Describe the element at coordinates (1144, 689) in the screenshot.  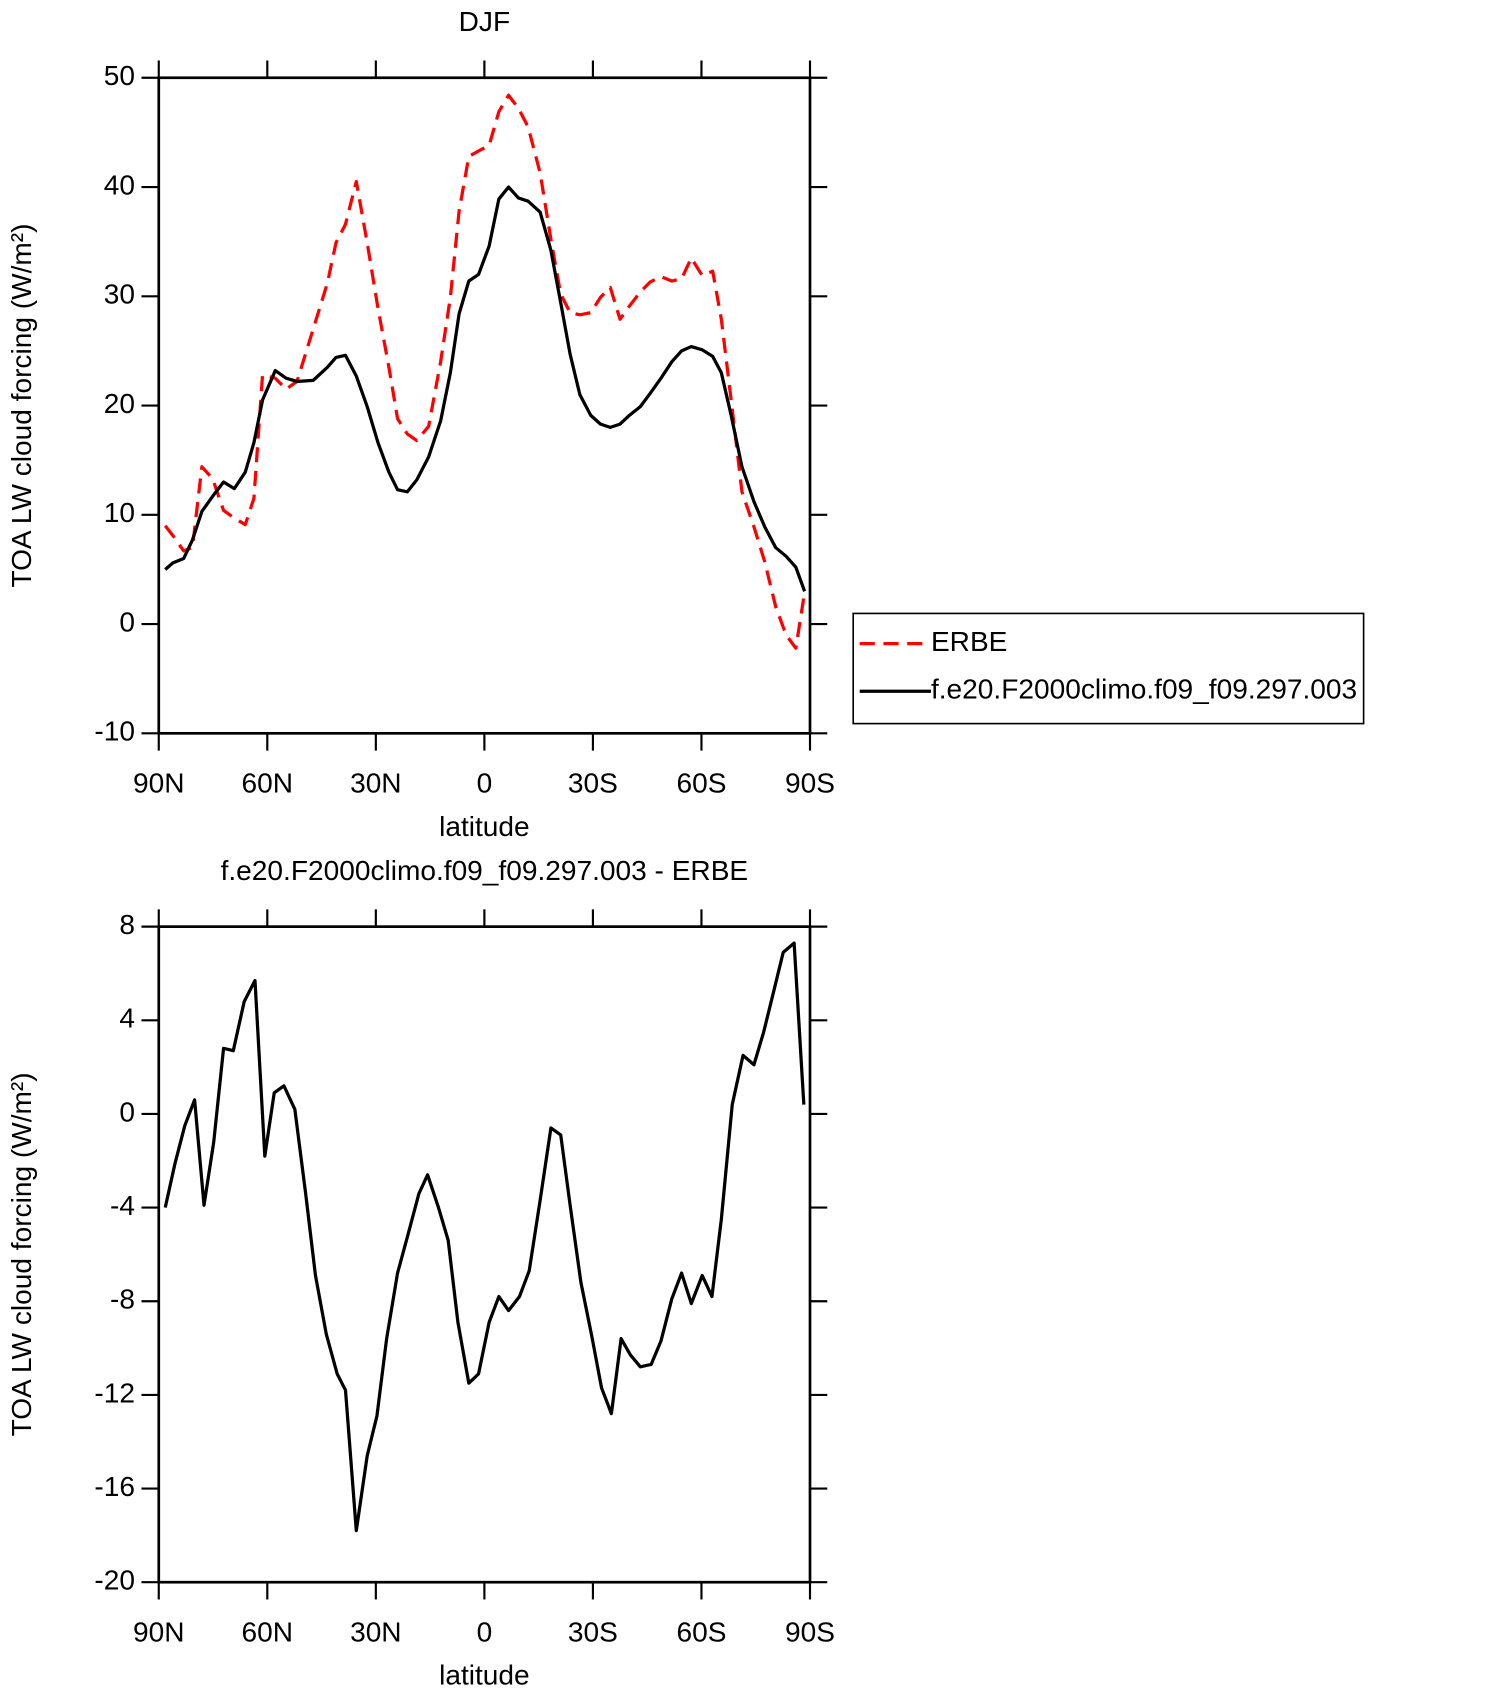
I see `legend-label: f.e20.F2000climo.f09_f09.297.003` at that location.